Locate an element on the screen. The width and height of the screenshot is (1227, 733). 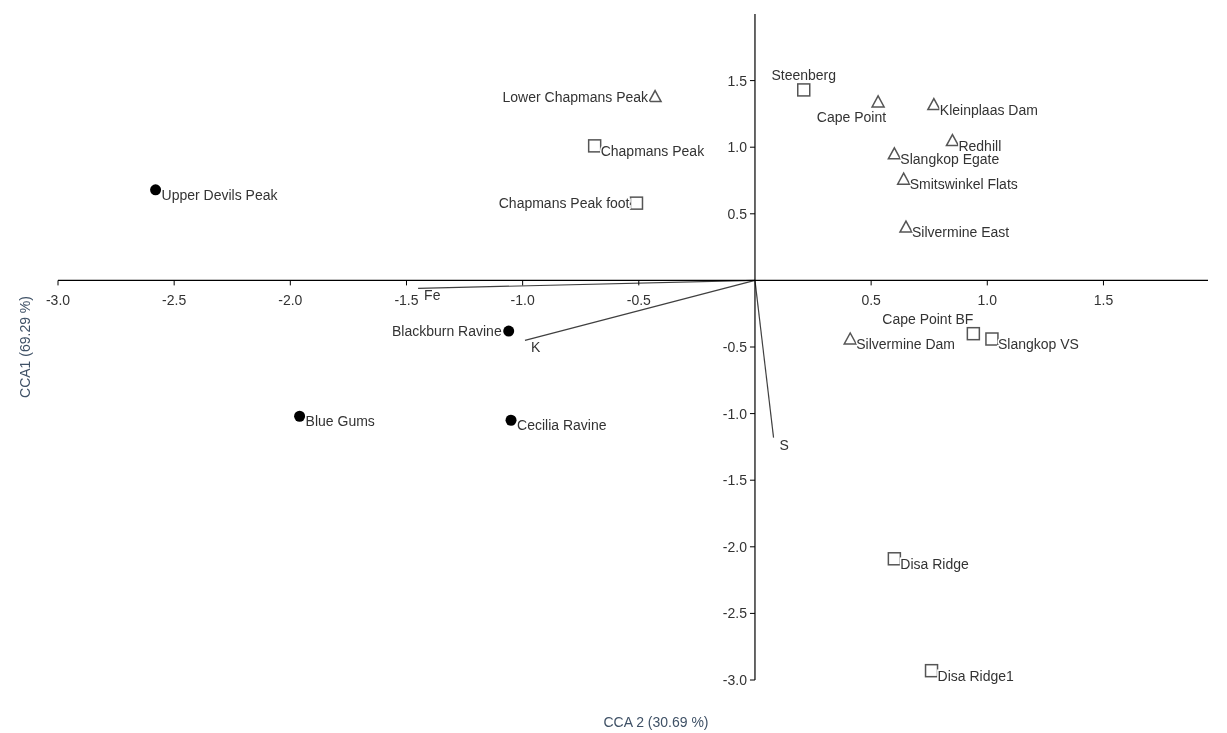
annotation: Smitswinkel Flats is located at coordinates (963, 184).